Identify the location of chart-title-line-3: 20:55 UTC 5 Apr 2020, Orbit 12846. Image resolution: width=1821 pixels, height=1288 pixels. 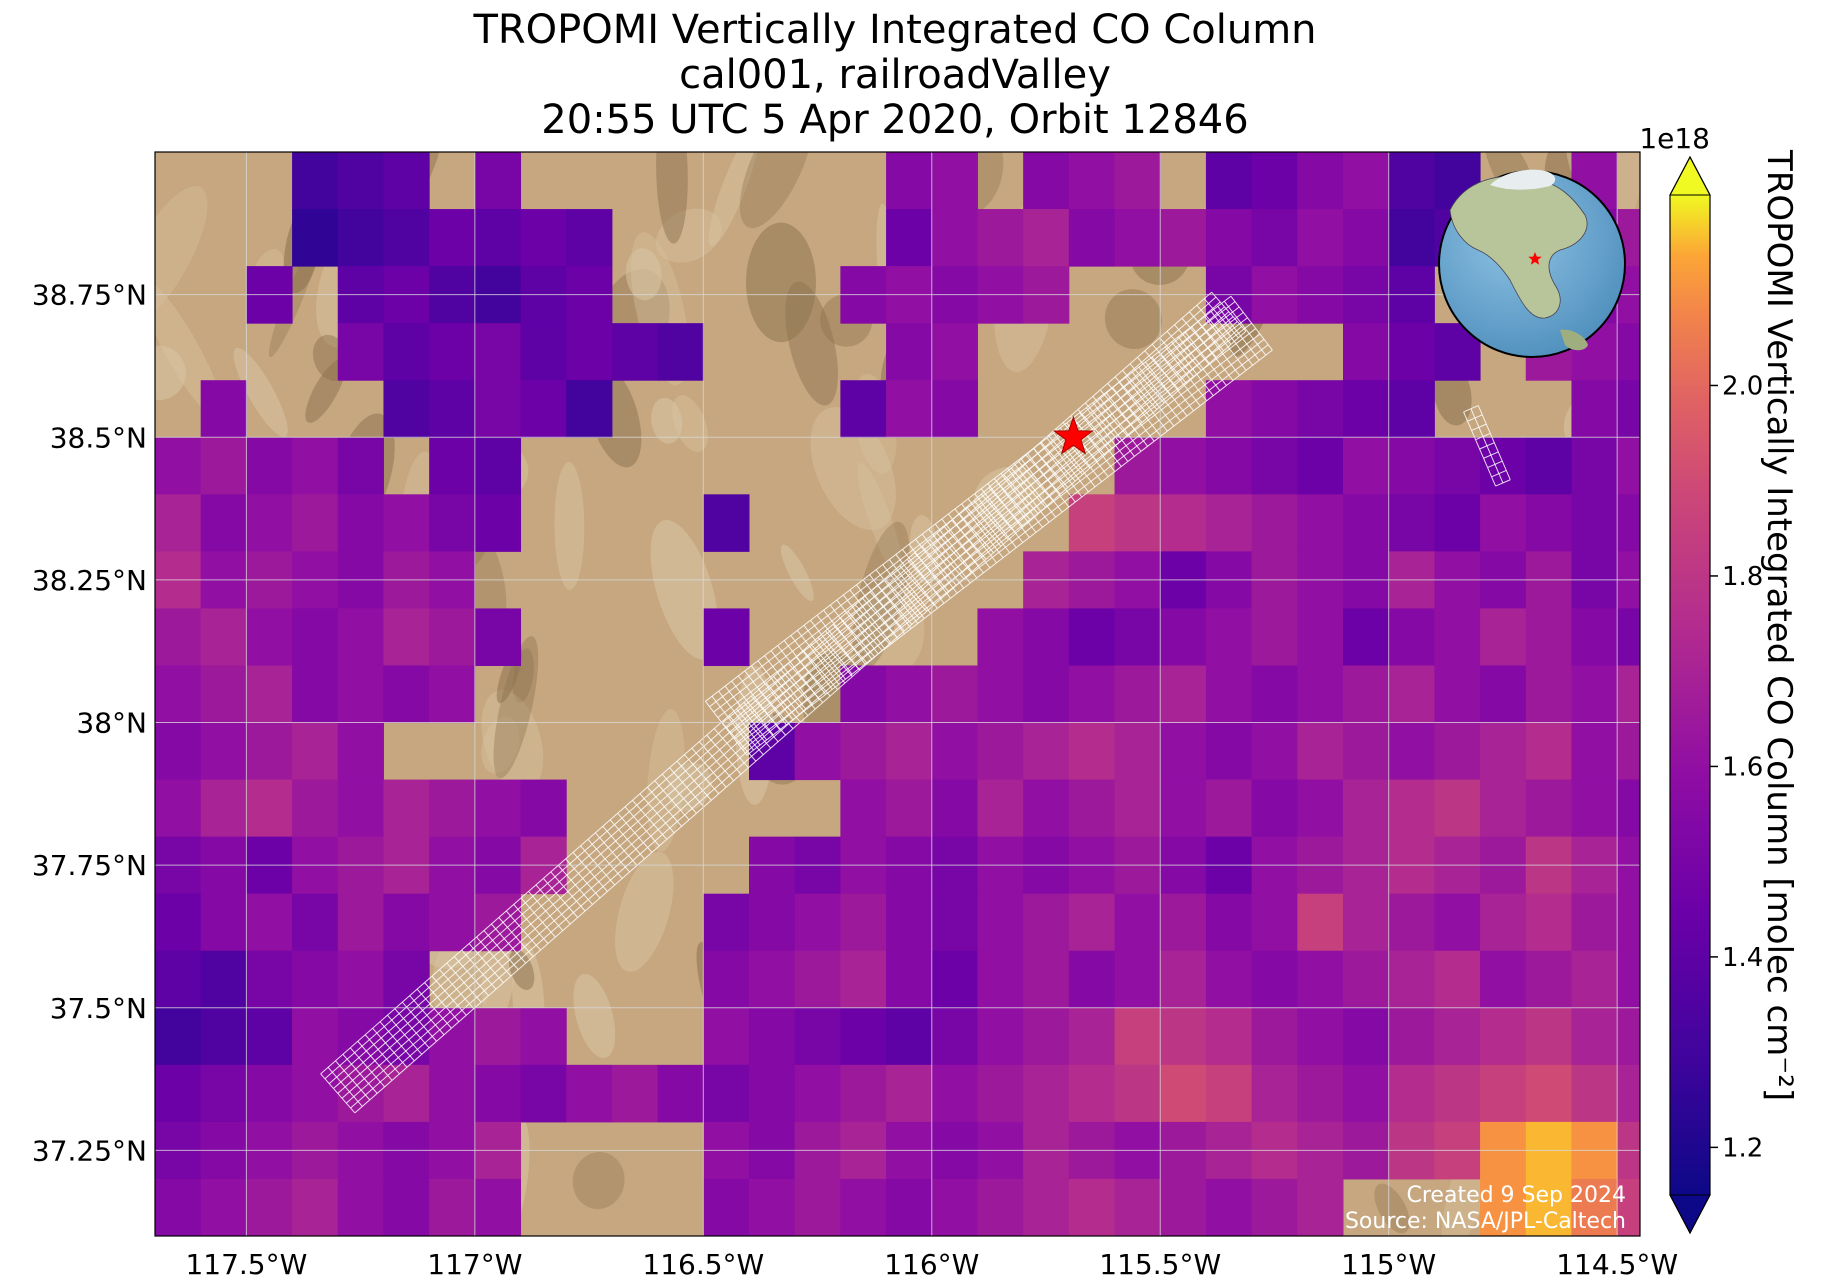
(895, 120).